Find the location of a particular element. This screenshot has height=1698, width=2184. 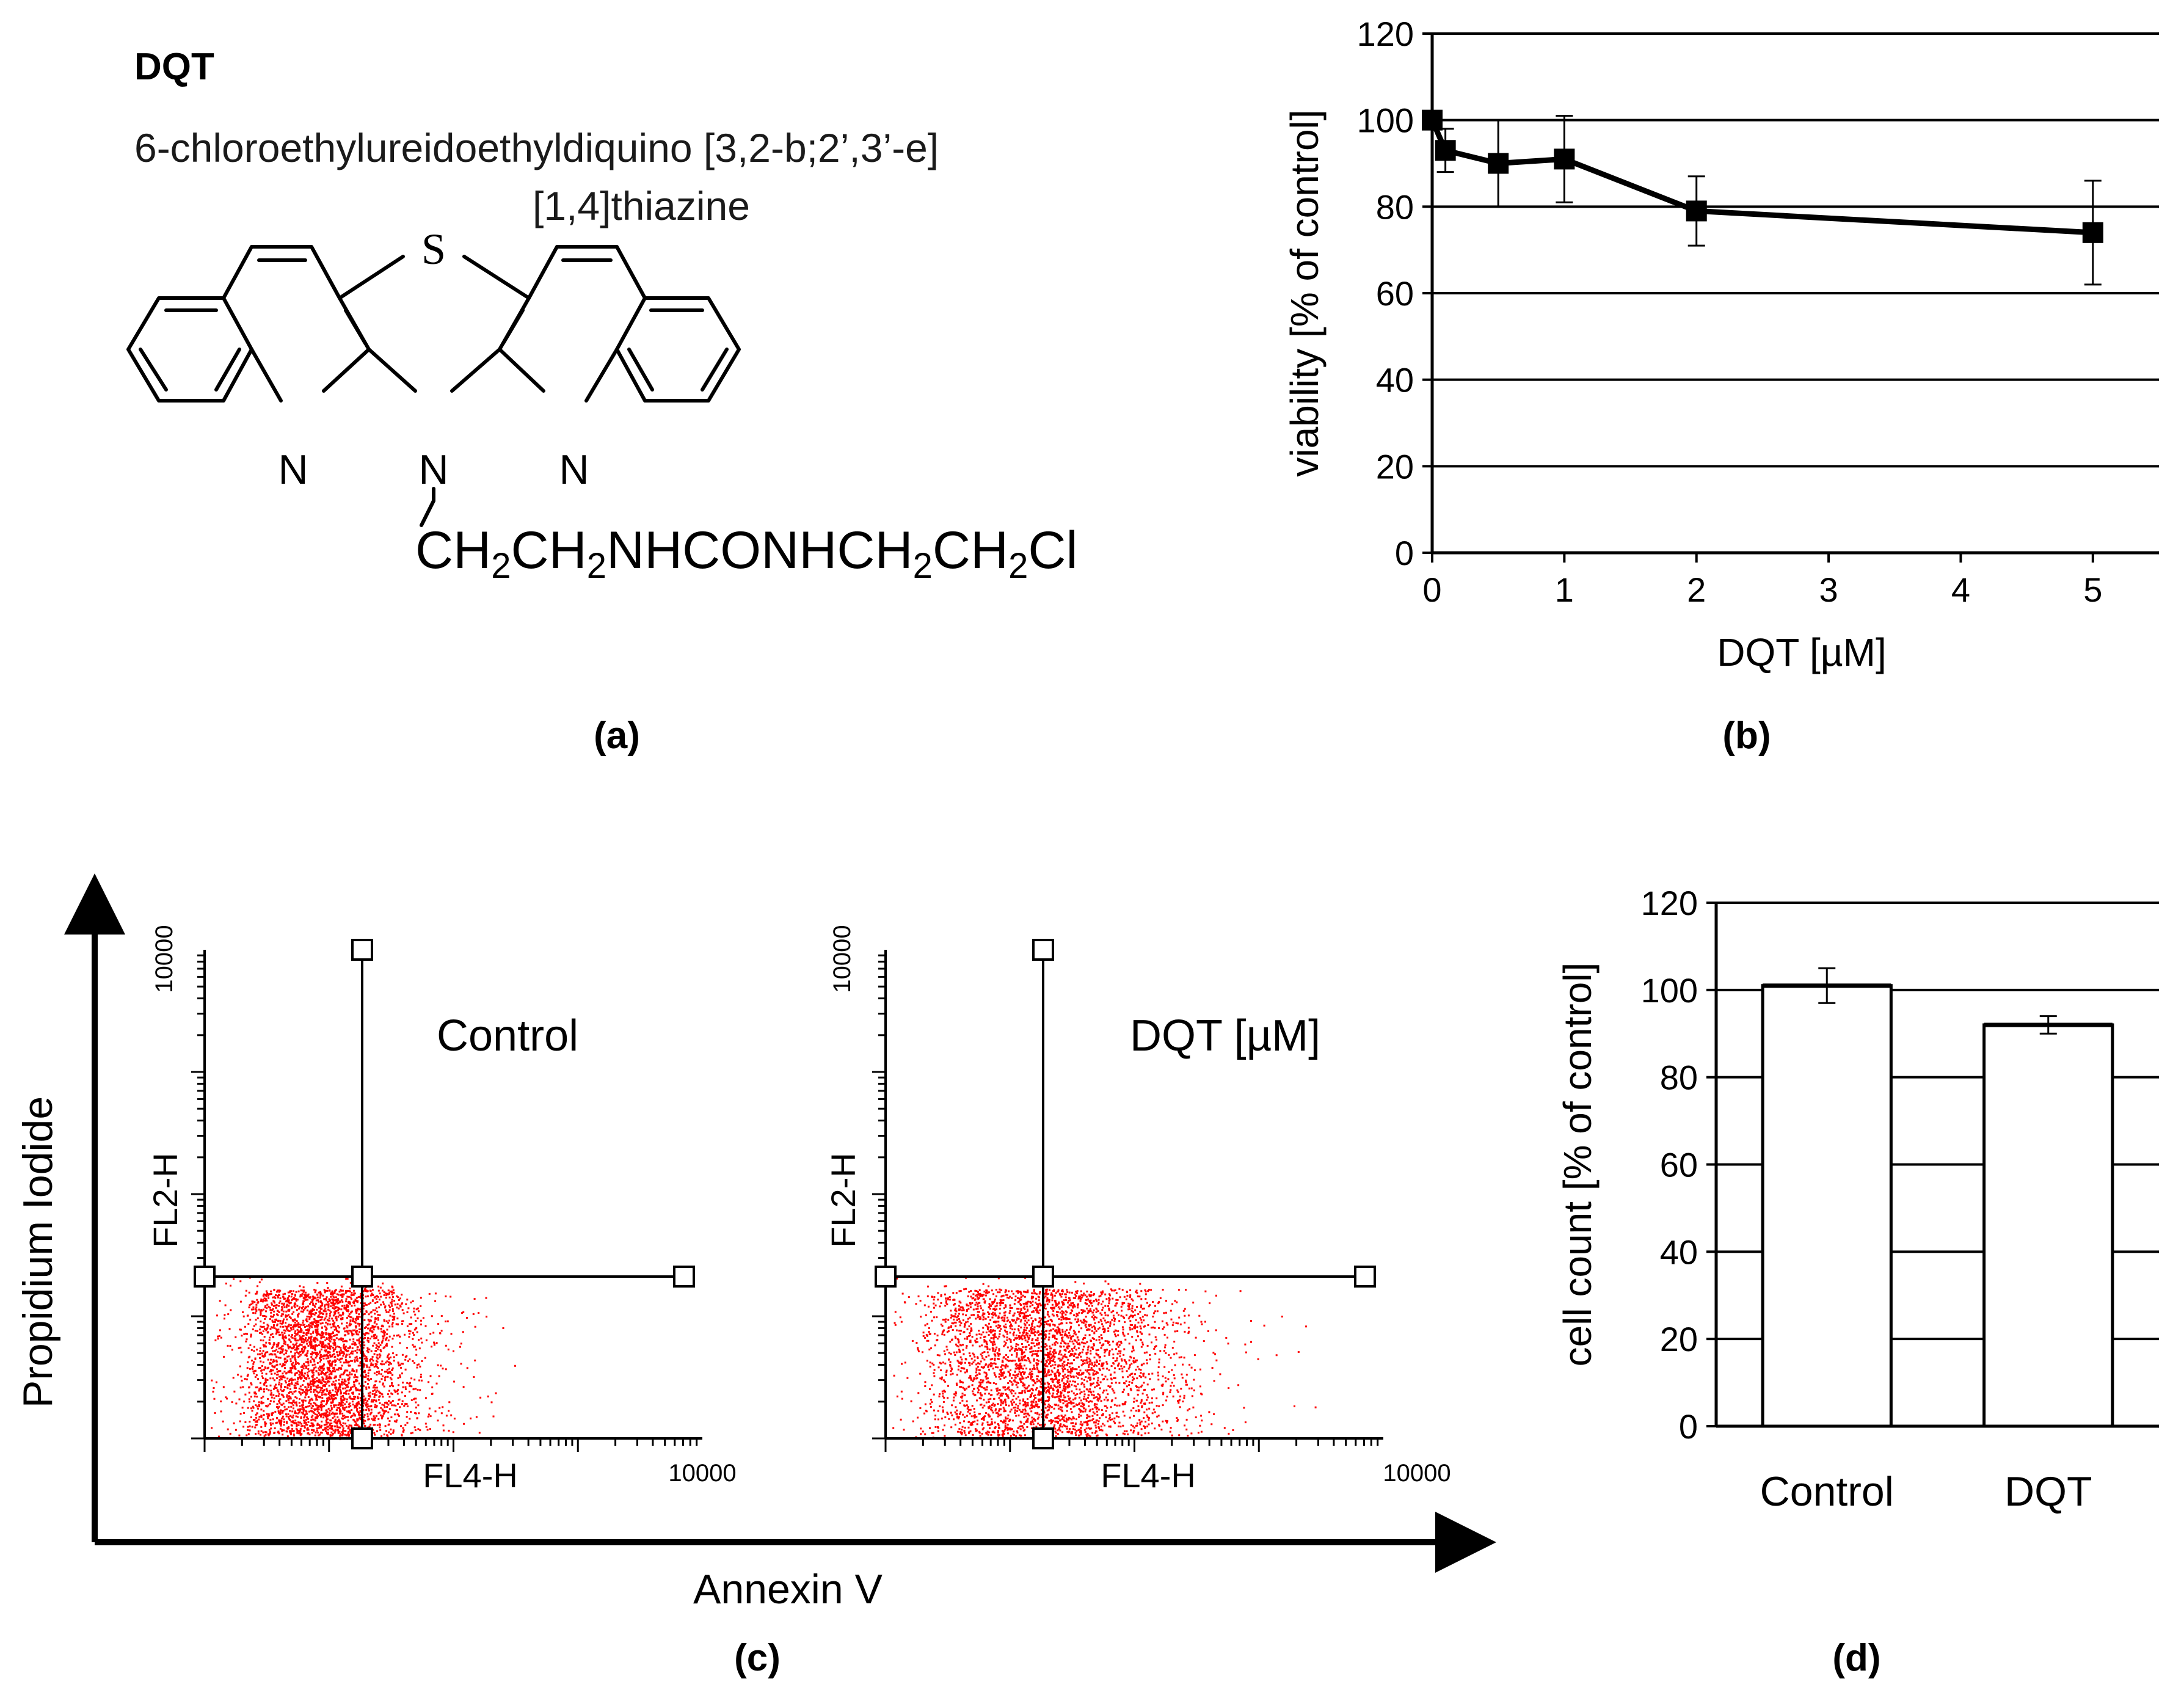

substituent-formula: CH2CH2NHCONHCH2CH2Cl is located at coordinates (746, 553).